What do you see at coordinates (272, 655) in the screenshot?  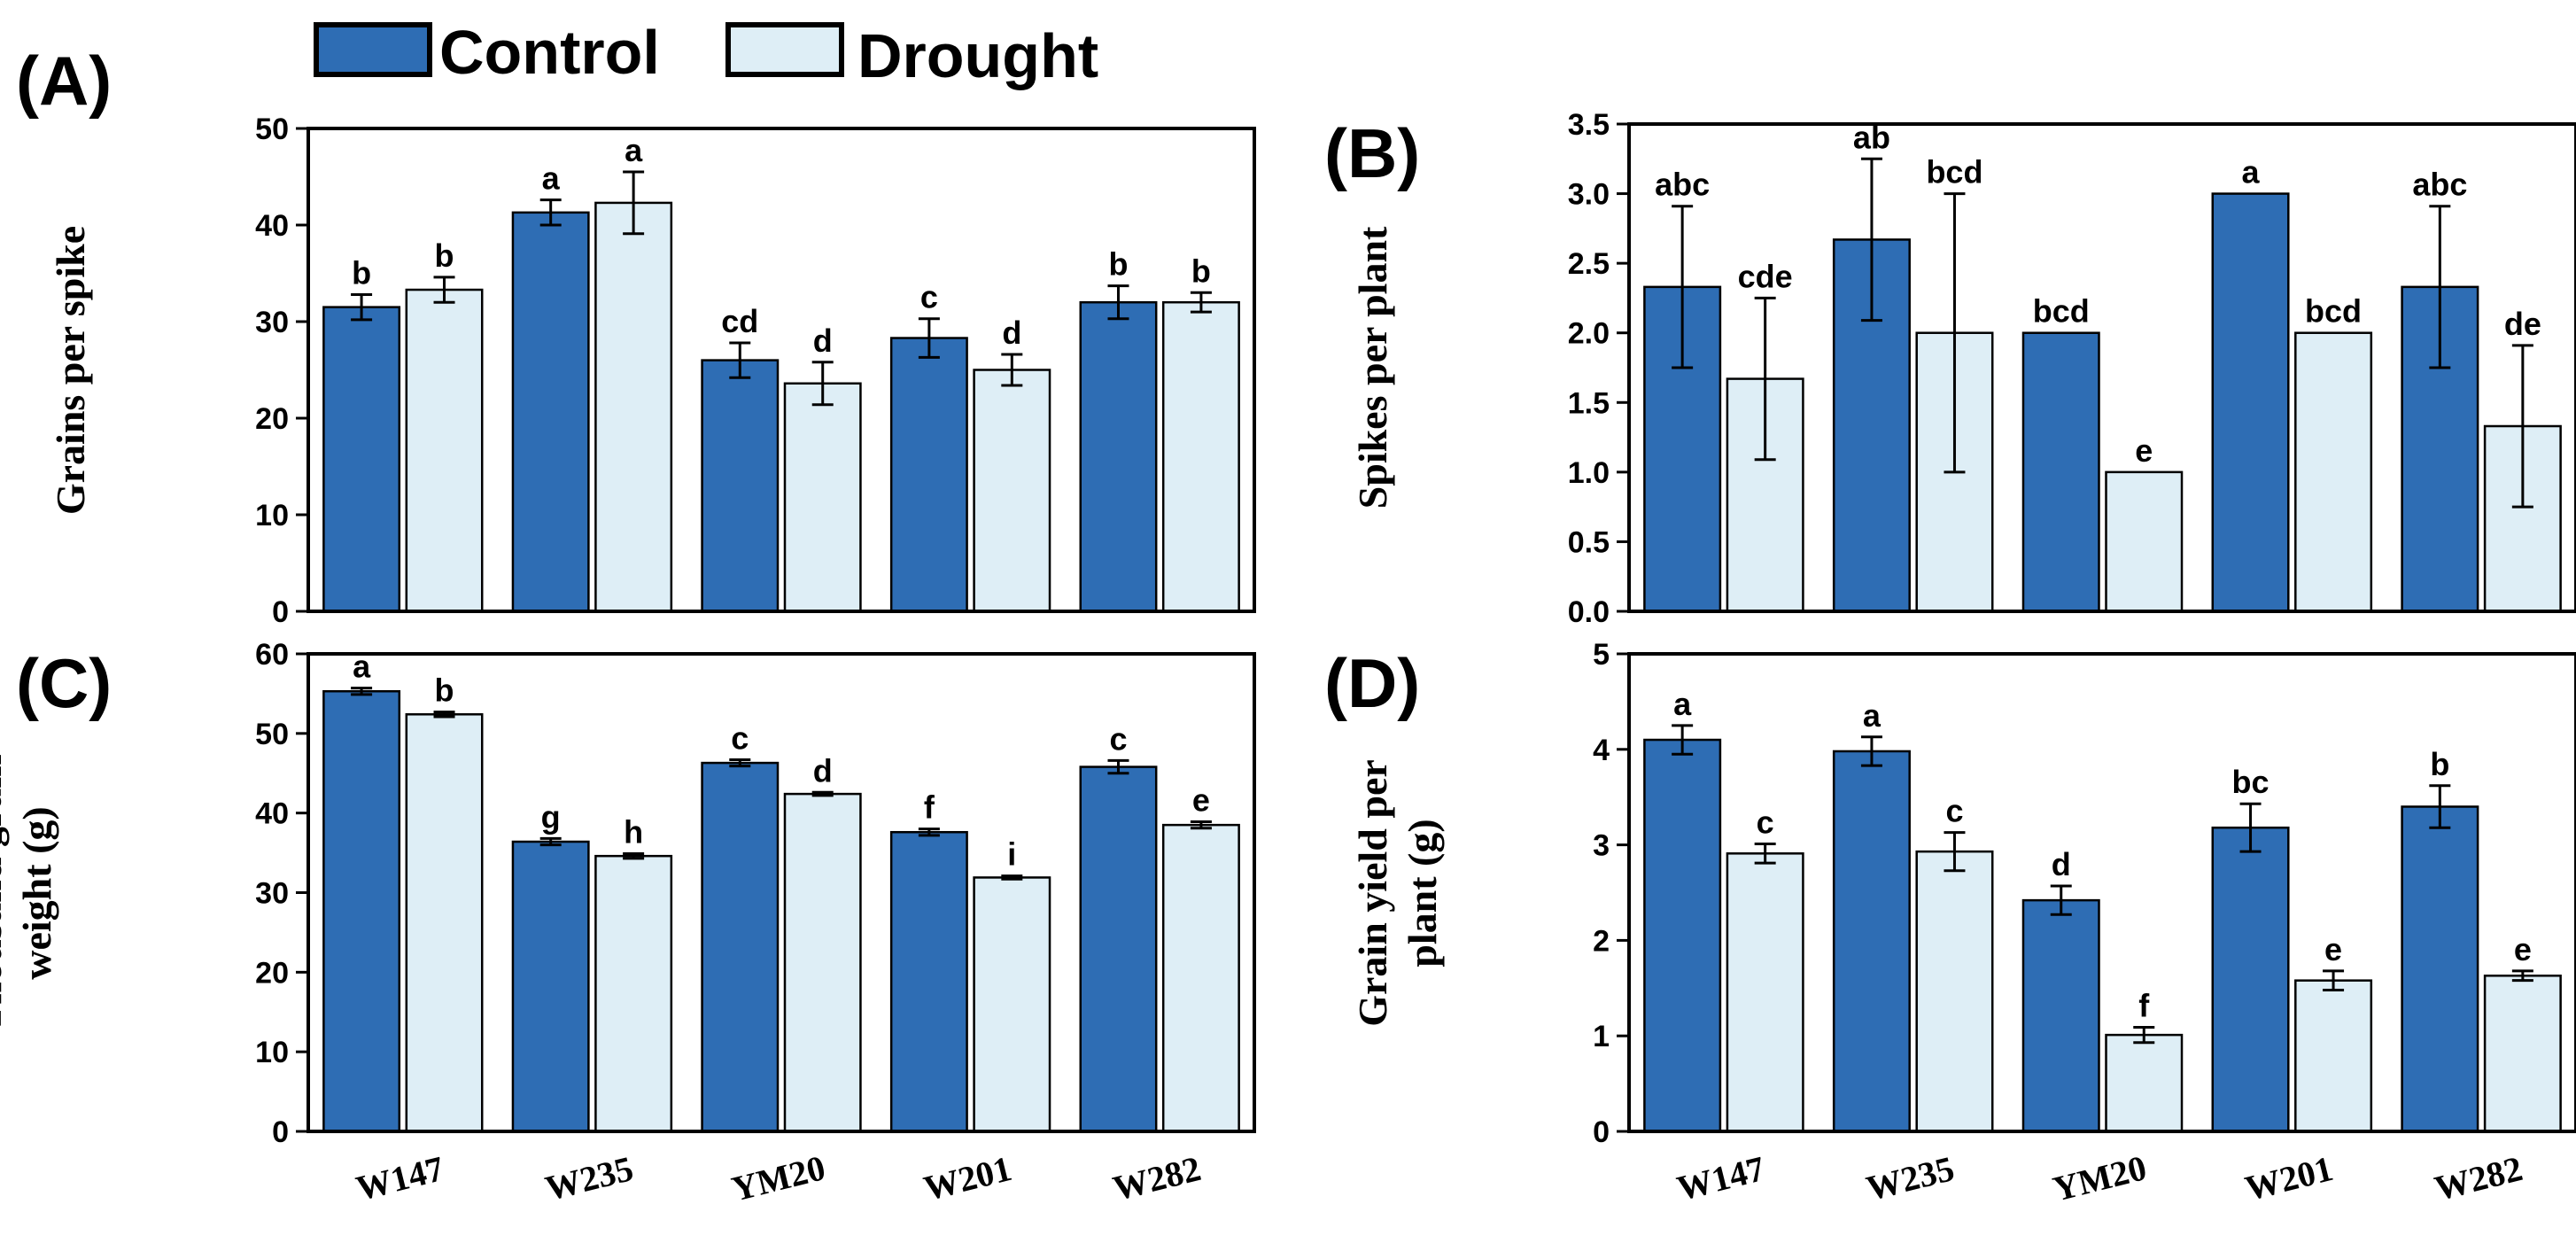 I see `y-tick-label: 60` at bounding box center [272, 655].